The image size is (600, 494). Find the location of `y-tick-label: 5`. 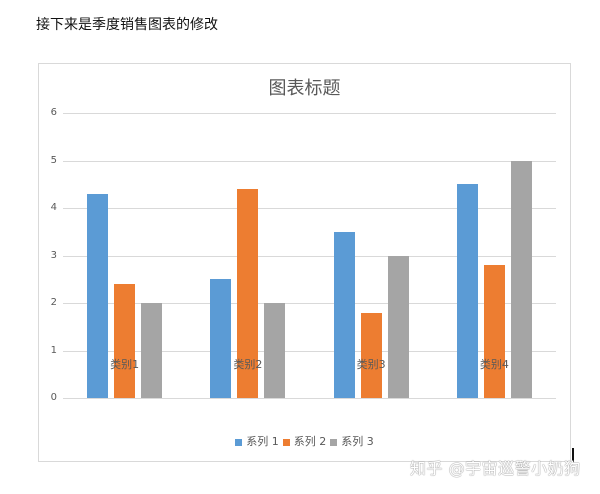

y-tick-label: 5 is located at coordinates (53, 160).